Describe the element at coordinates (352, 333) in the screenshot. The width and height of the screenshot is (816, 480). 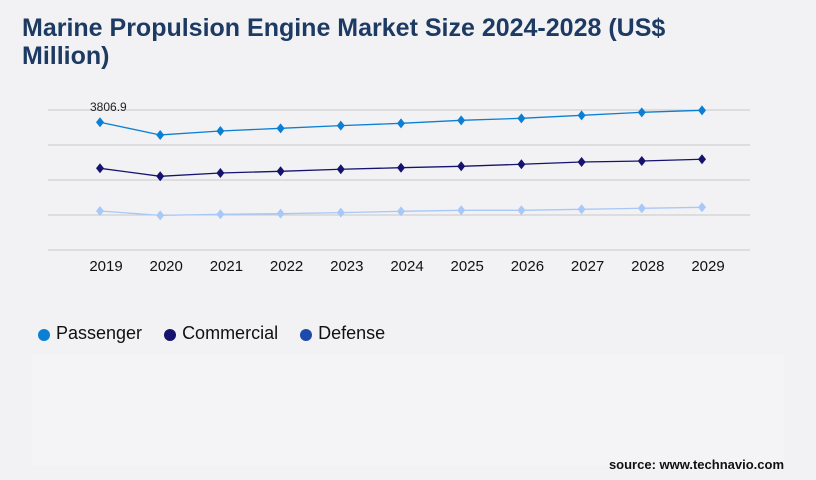
I see `legend-label: Defense` at that location.